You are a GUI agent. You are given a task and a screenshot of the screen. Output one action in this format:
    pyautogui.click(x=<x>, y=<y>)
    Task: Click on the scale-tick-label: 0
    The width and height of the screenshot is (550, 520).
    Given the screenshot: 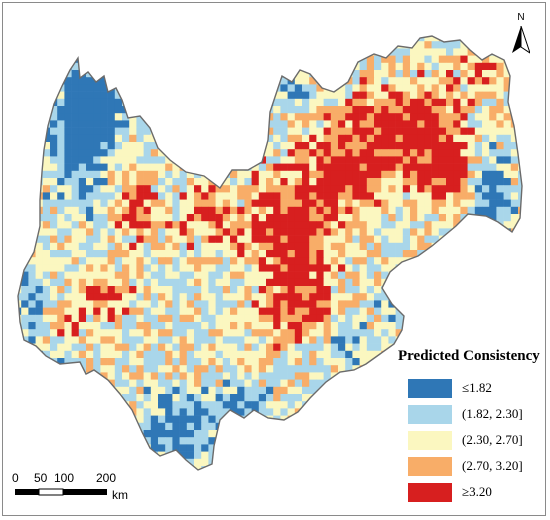 What is the action you would take?
    pyautogui.click(x=15, y=478)
    